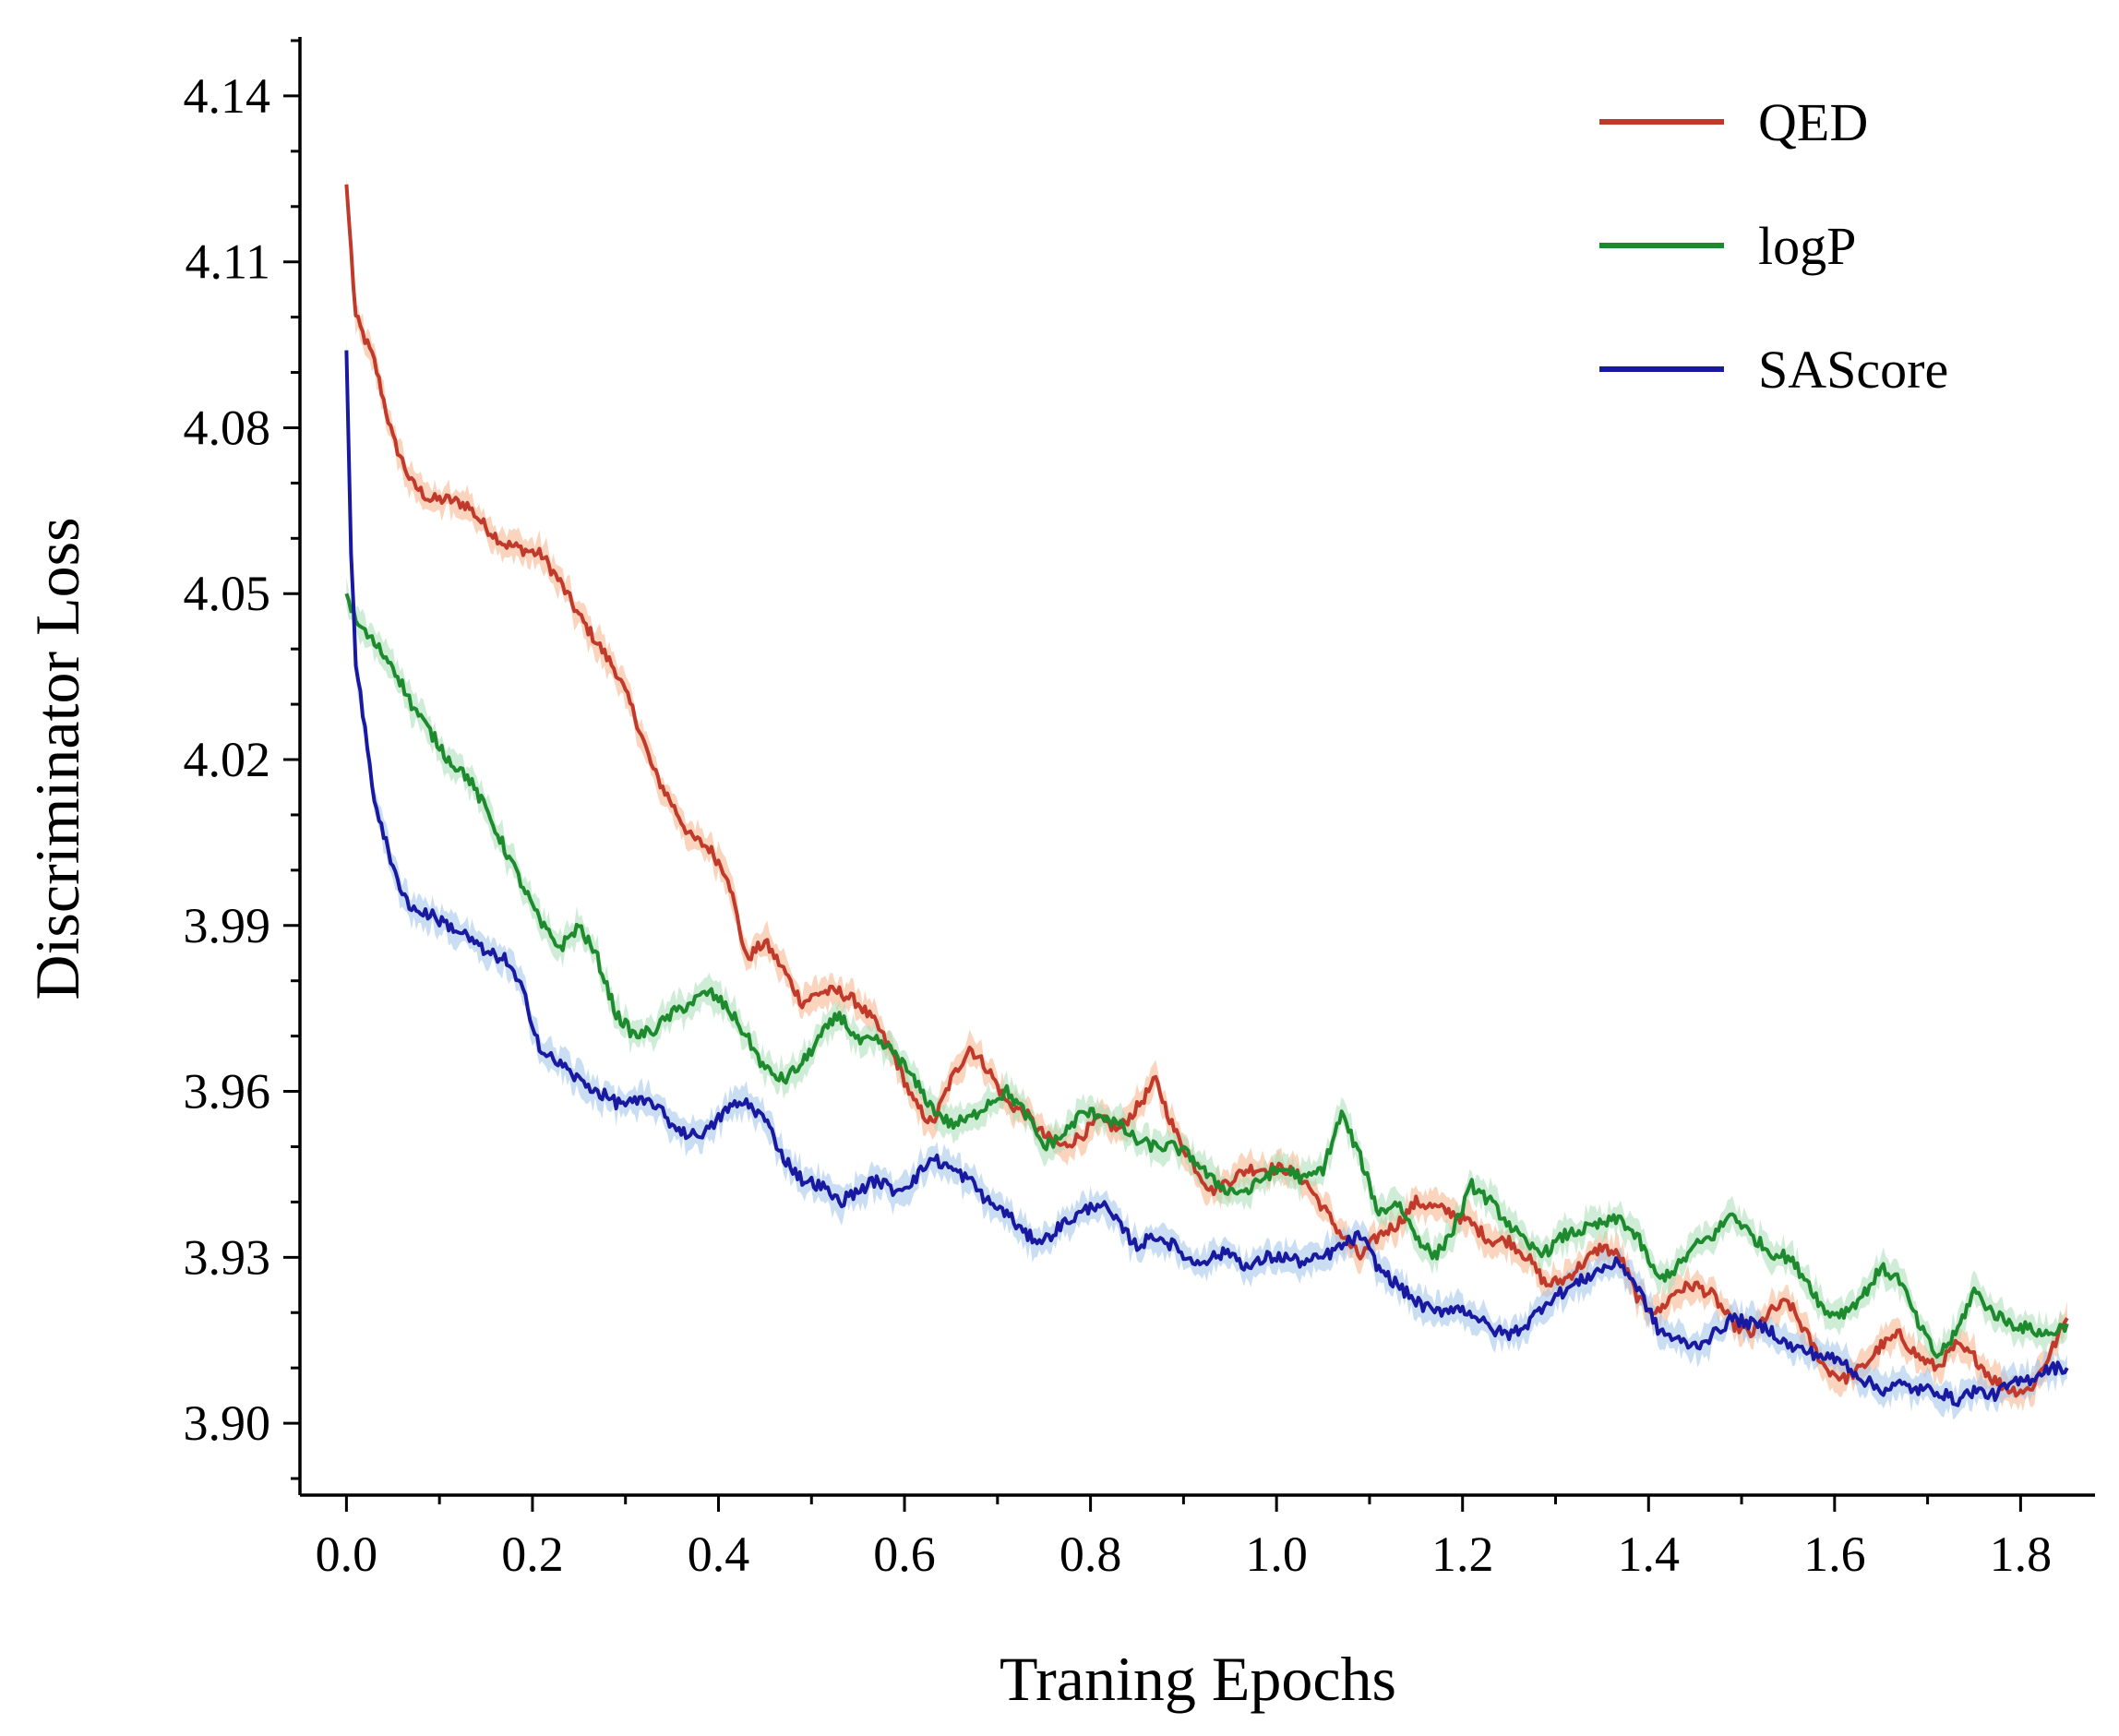 This screenshot has height=1736, width=2119. Describe the element at coordinates (1184, 1554) in the screenshot. I see `x-tick-labels: 0.0 0.2 0.4 0.6 0.8 1.0 1.2 1.4 1.6 1.8` at that location.